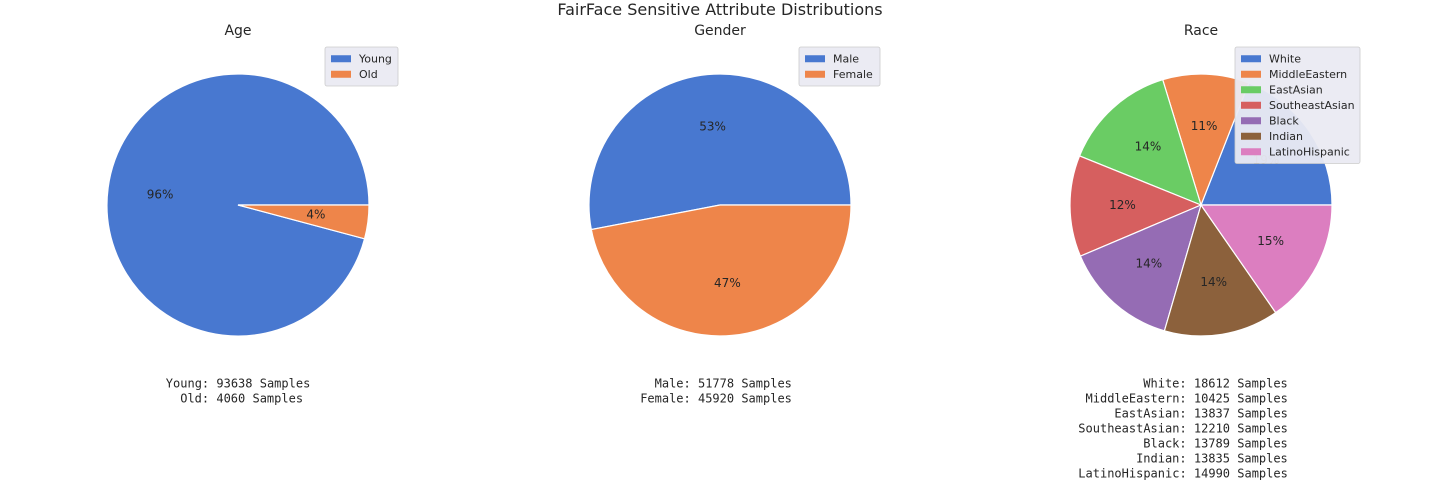 Image resolution: width=1440 pixels, height=480 pixels. I want to click on black-slice, so click(1140, 267).